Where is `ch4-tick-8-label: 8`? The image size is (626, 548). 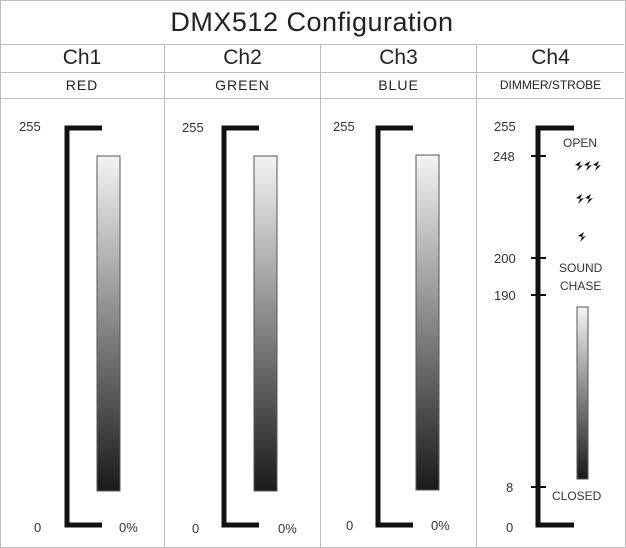
ch4-tick-8-label: 8 is located at coordinates (510, 487).